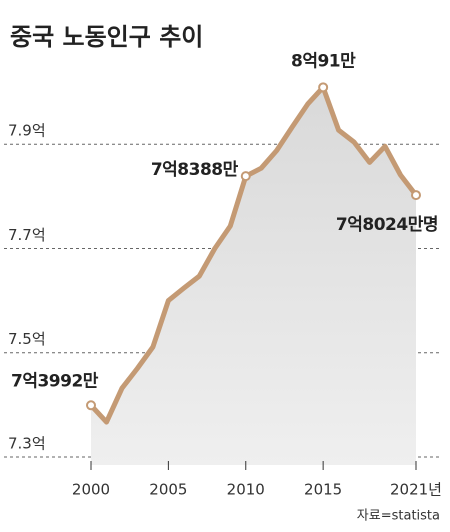  What do you see at coordinates (27, 339) in the screenshot?
I see `y-tick-label: 7.5억` at bounding box center [27, 339].